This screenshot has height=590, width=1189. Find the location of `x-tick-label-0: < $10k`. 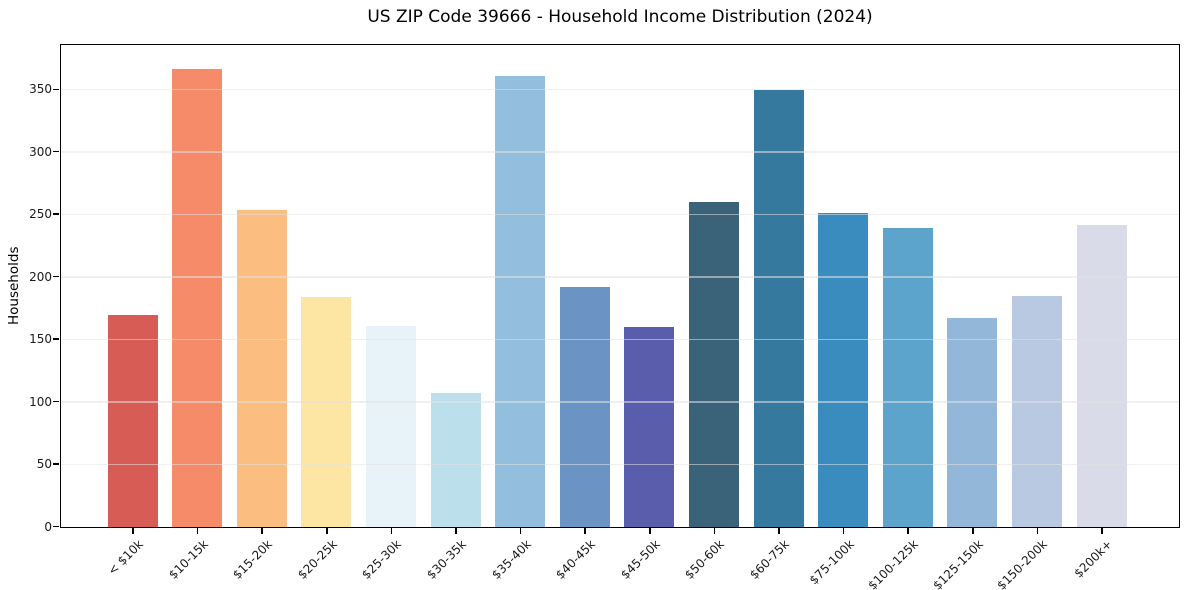

x-tick-label-0: < $10k is located at coordinates (125, 557).